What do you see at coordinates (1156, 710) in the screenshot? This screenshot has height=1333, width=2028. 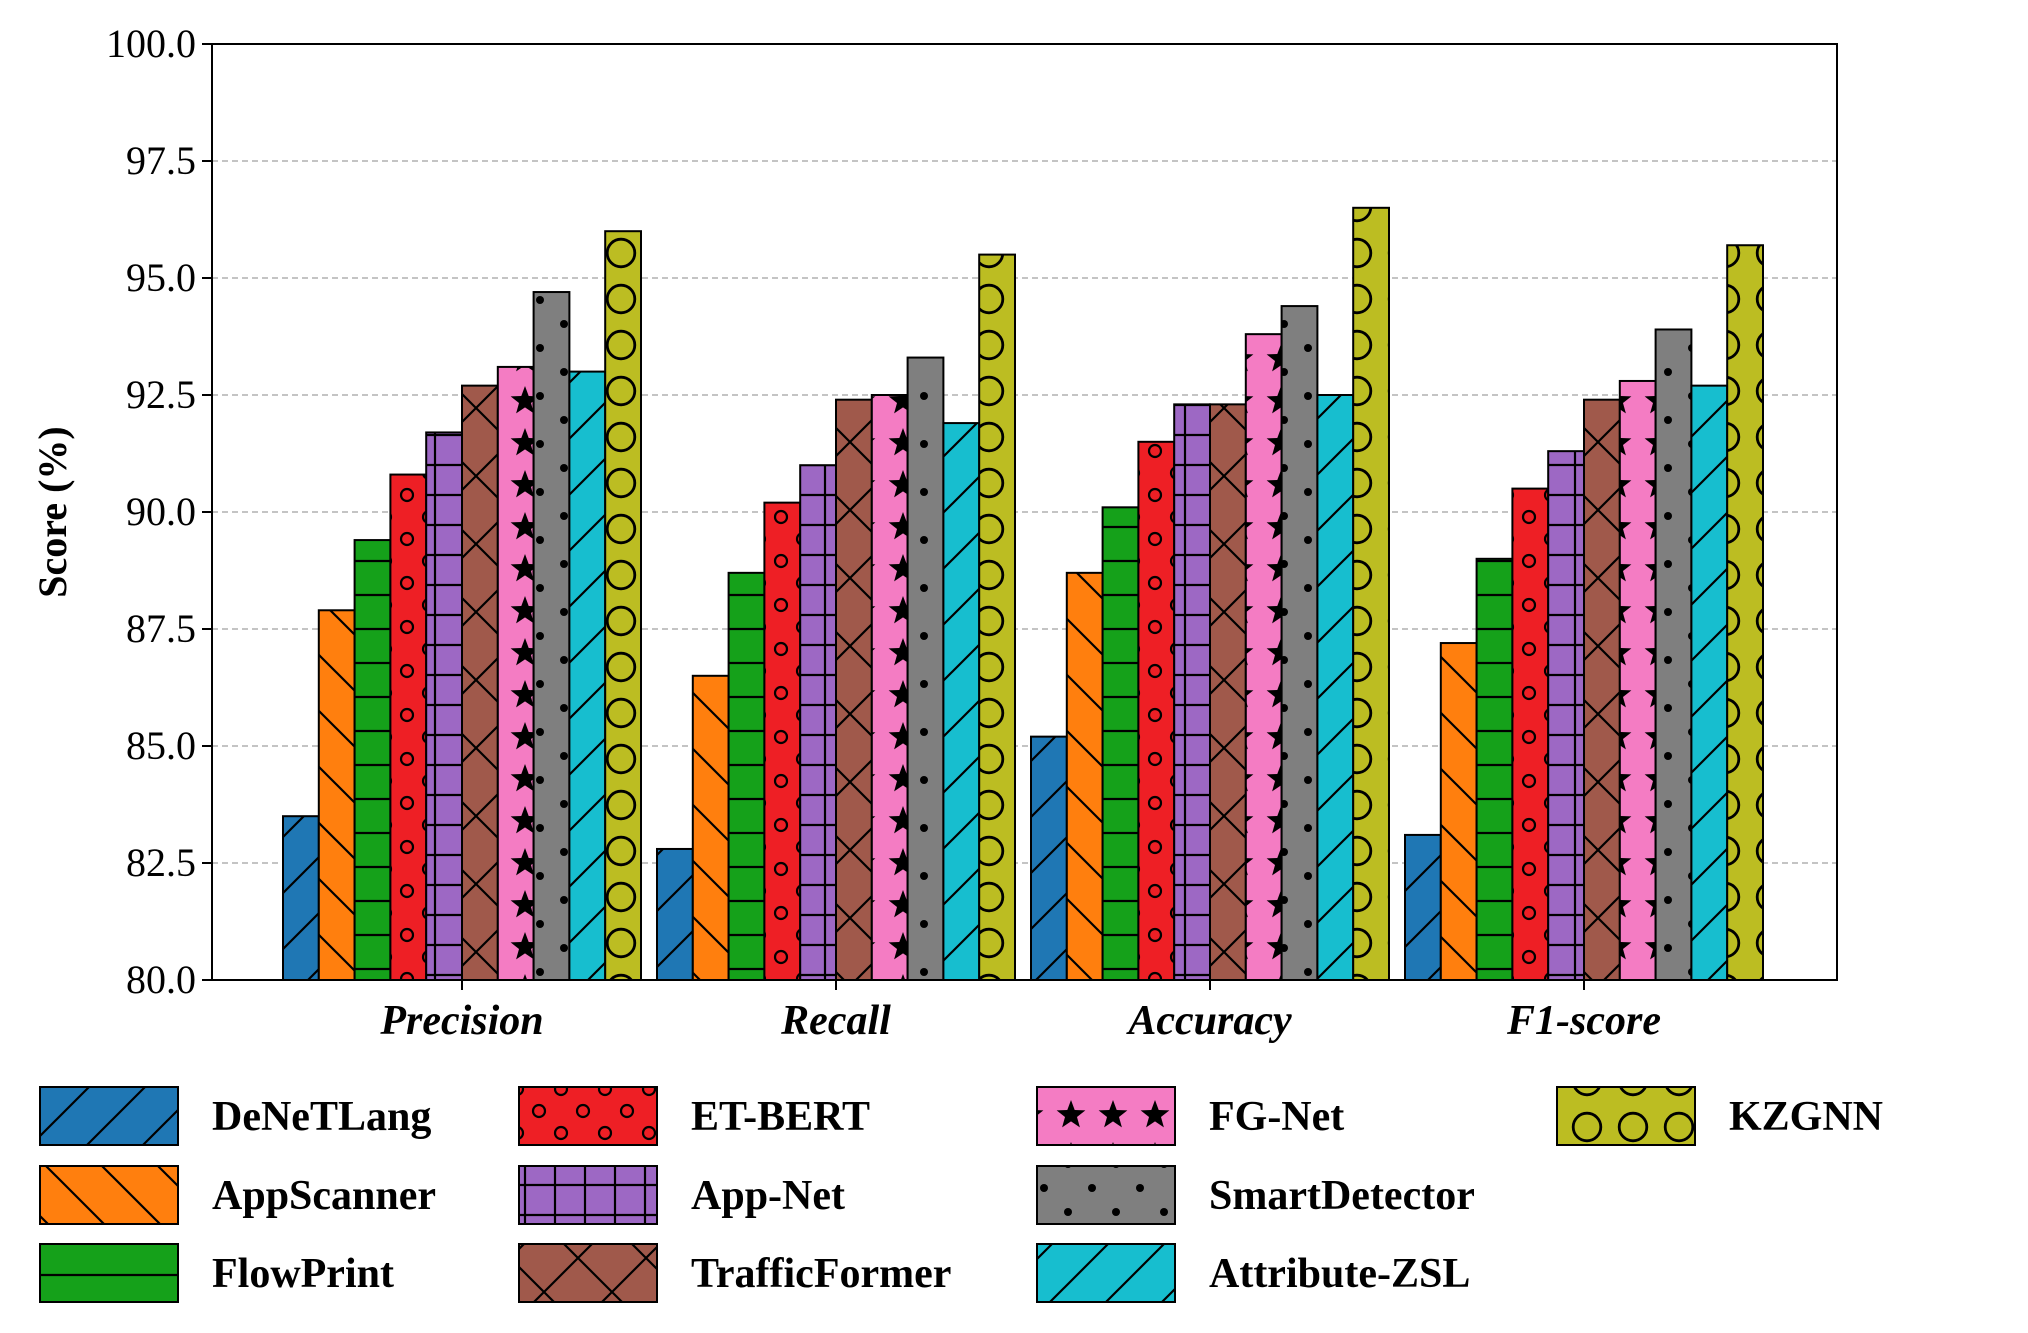 I see `bar-et-bert-accuracy` at bounding box center [1156, 710].